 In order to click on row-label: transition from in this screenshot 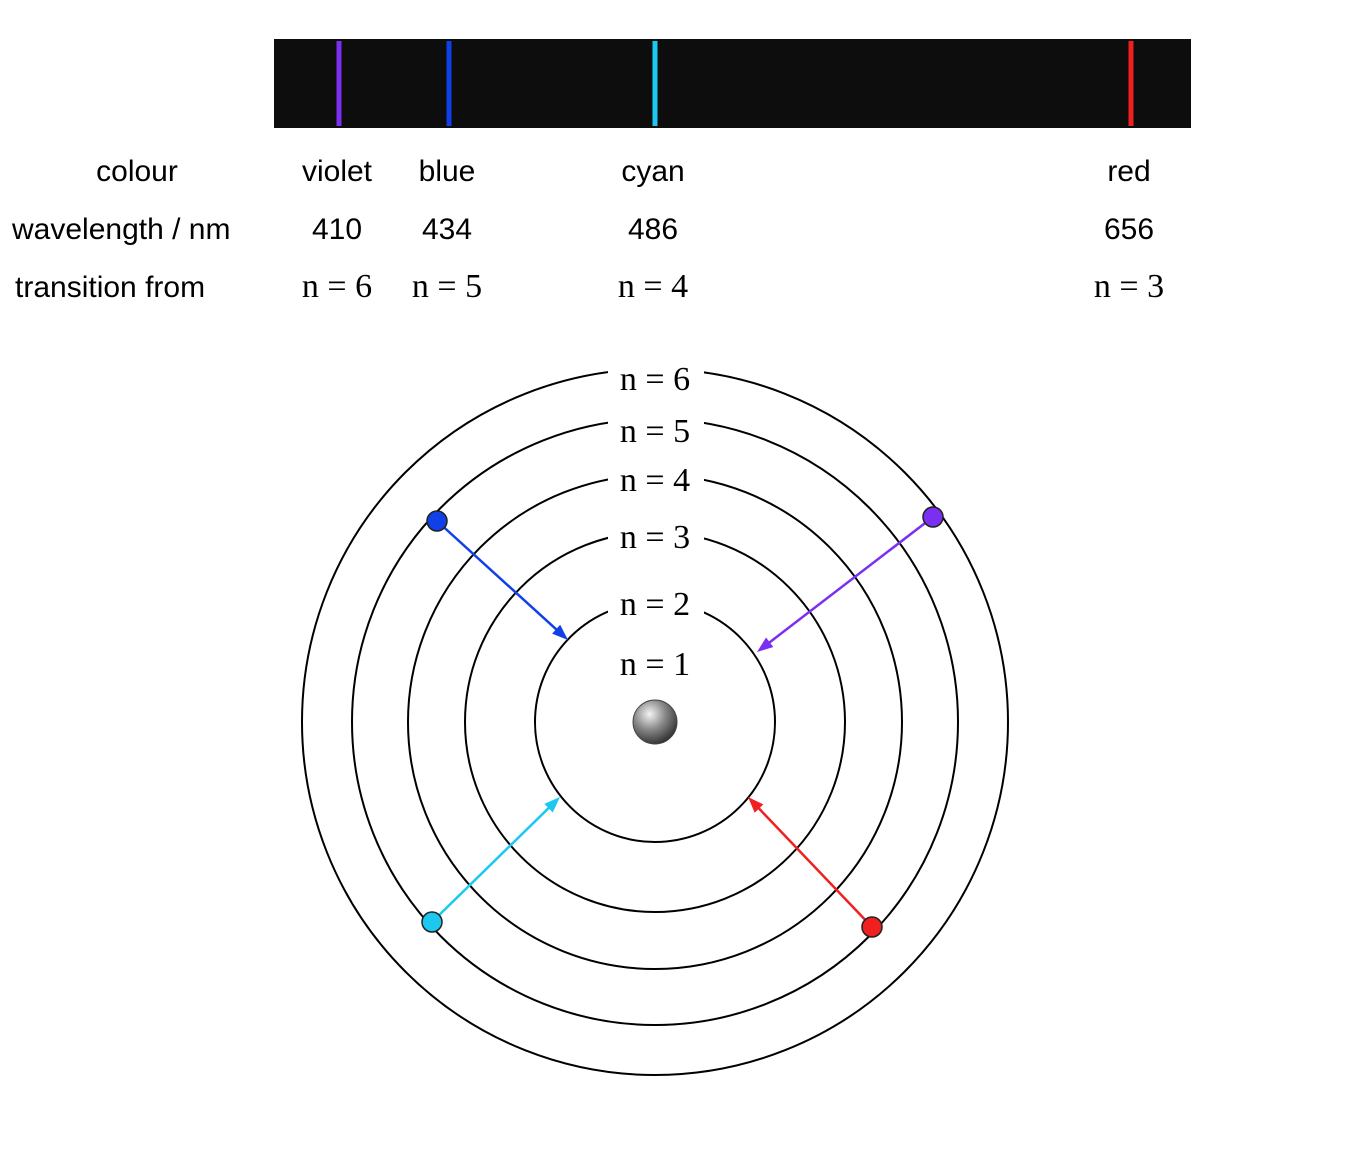, I will do `click(110, 287)`.